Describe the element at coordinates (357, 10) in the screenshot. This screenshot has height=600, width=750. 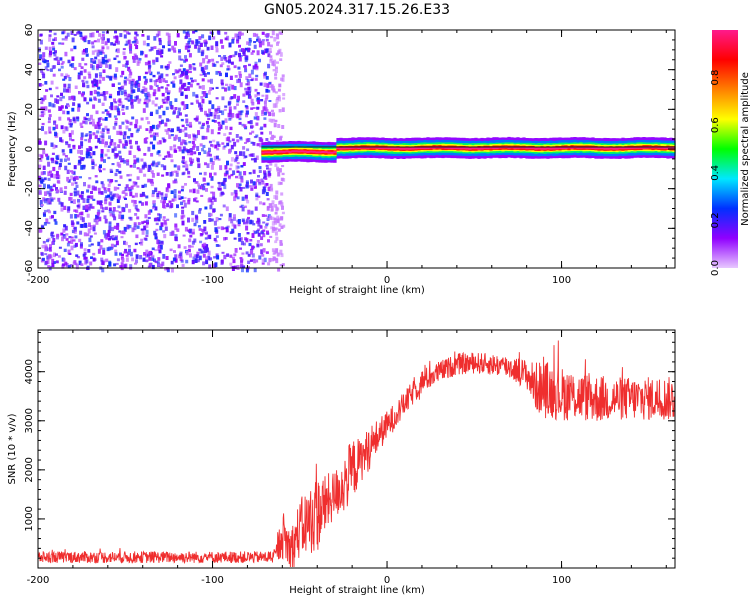
I see `figure-title: GN05.2024.317.15.26.E33` at that location.